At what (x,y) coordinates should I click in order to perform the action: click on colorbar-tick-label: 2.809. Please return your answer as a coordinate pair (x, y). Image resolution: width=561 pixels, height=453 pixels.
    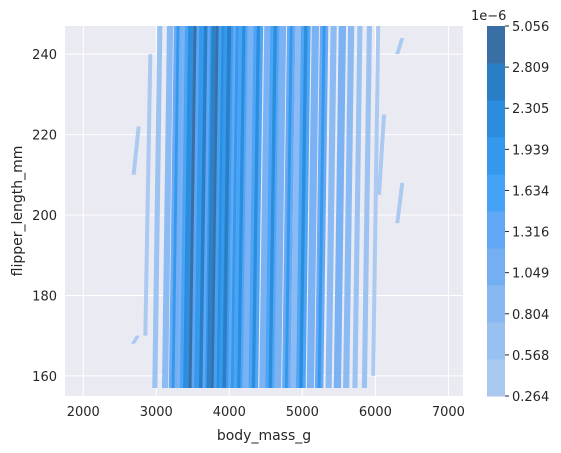
    Looking at the image, I should click on (530, 68).